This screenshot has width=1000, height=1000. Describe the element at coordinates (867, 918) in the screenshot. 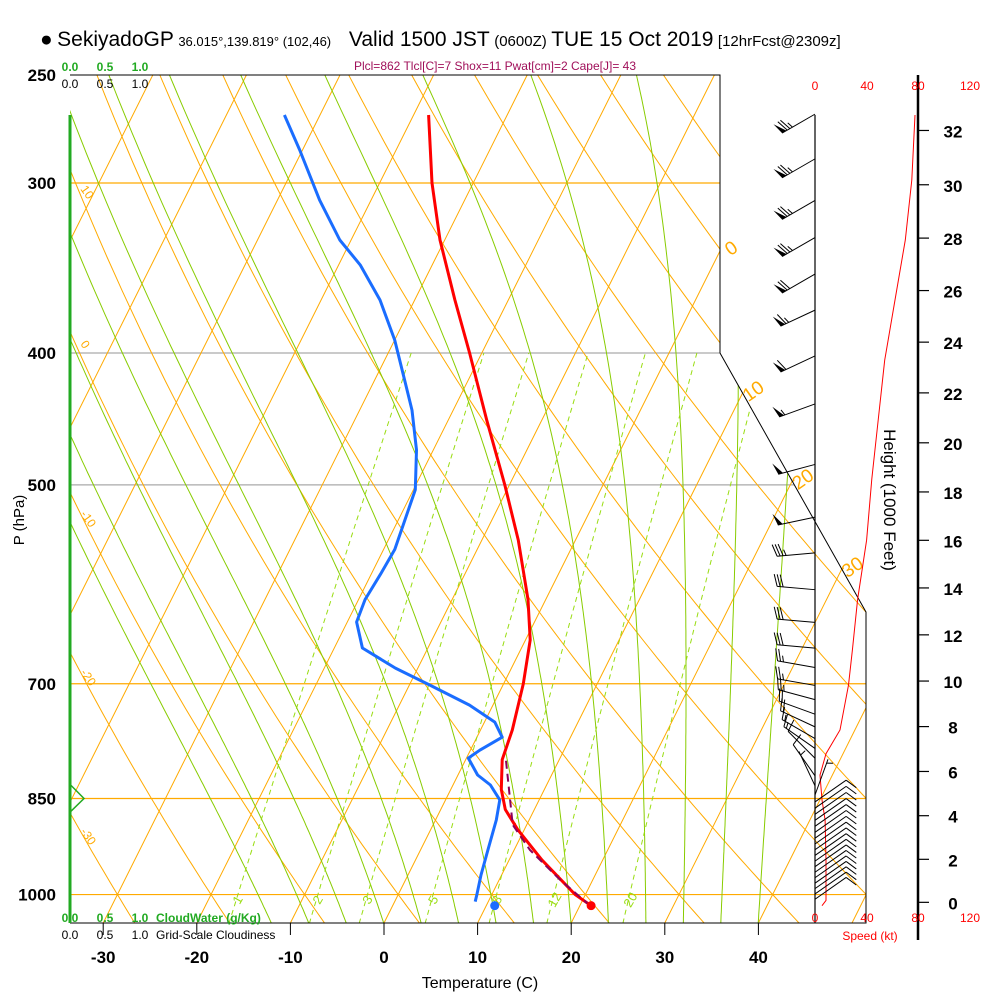

I see `speed-tick-label-bottom: 40` at that location.